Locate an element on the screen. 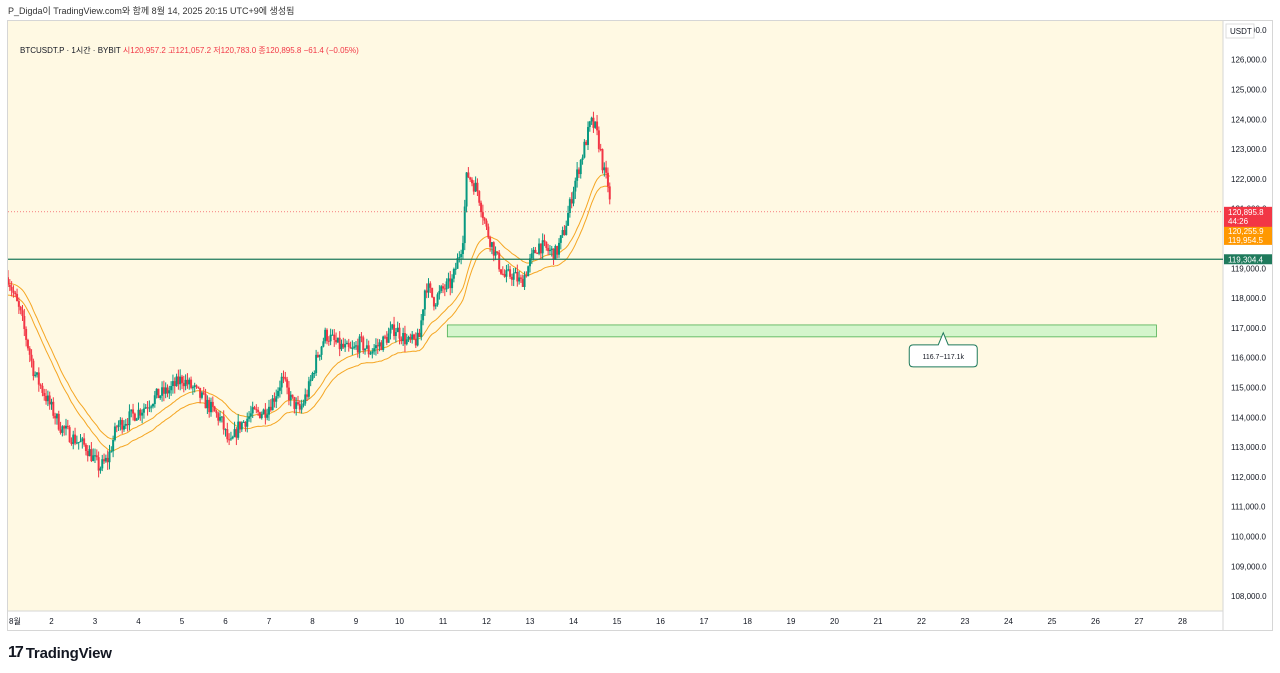 The image size is (1280, 673). x-axis-tick-label: 15 is located at coordinates (617, 621).